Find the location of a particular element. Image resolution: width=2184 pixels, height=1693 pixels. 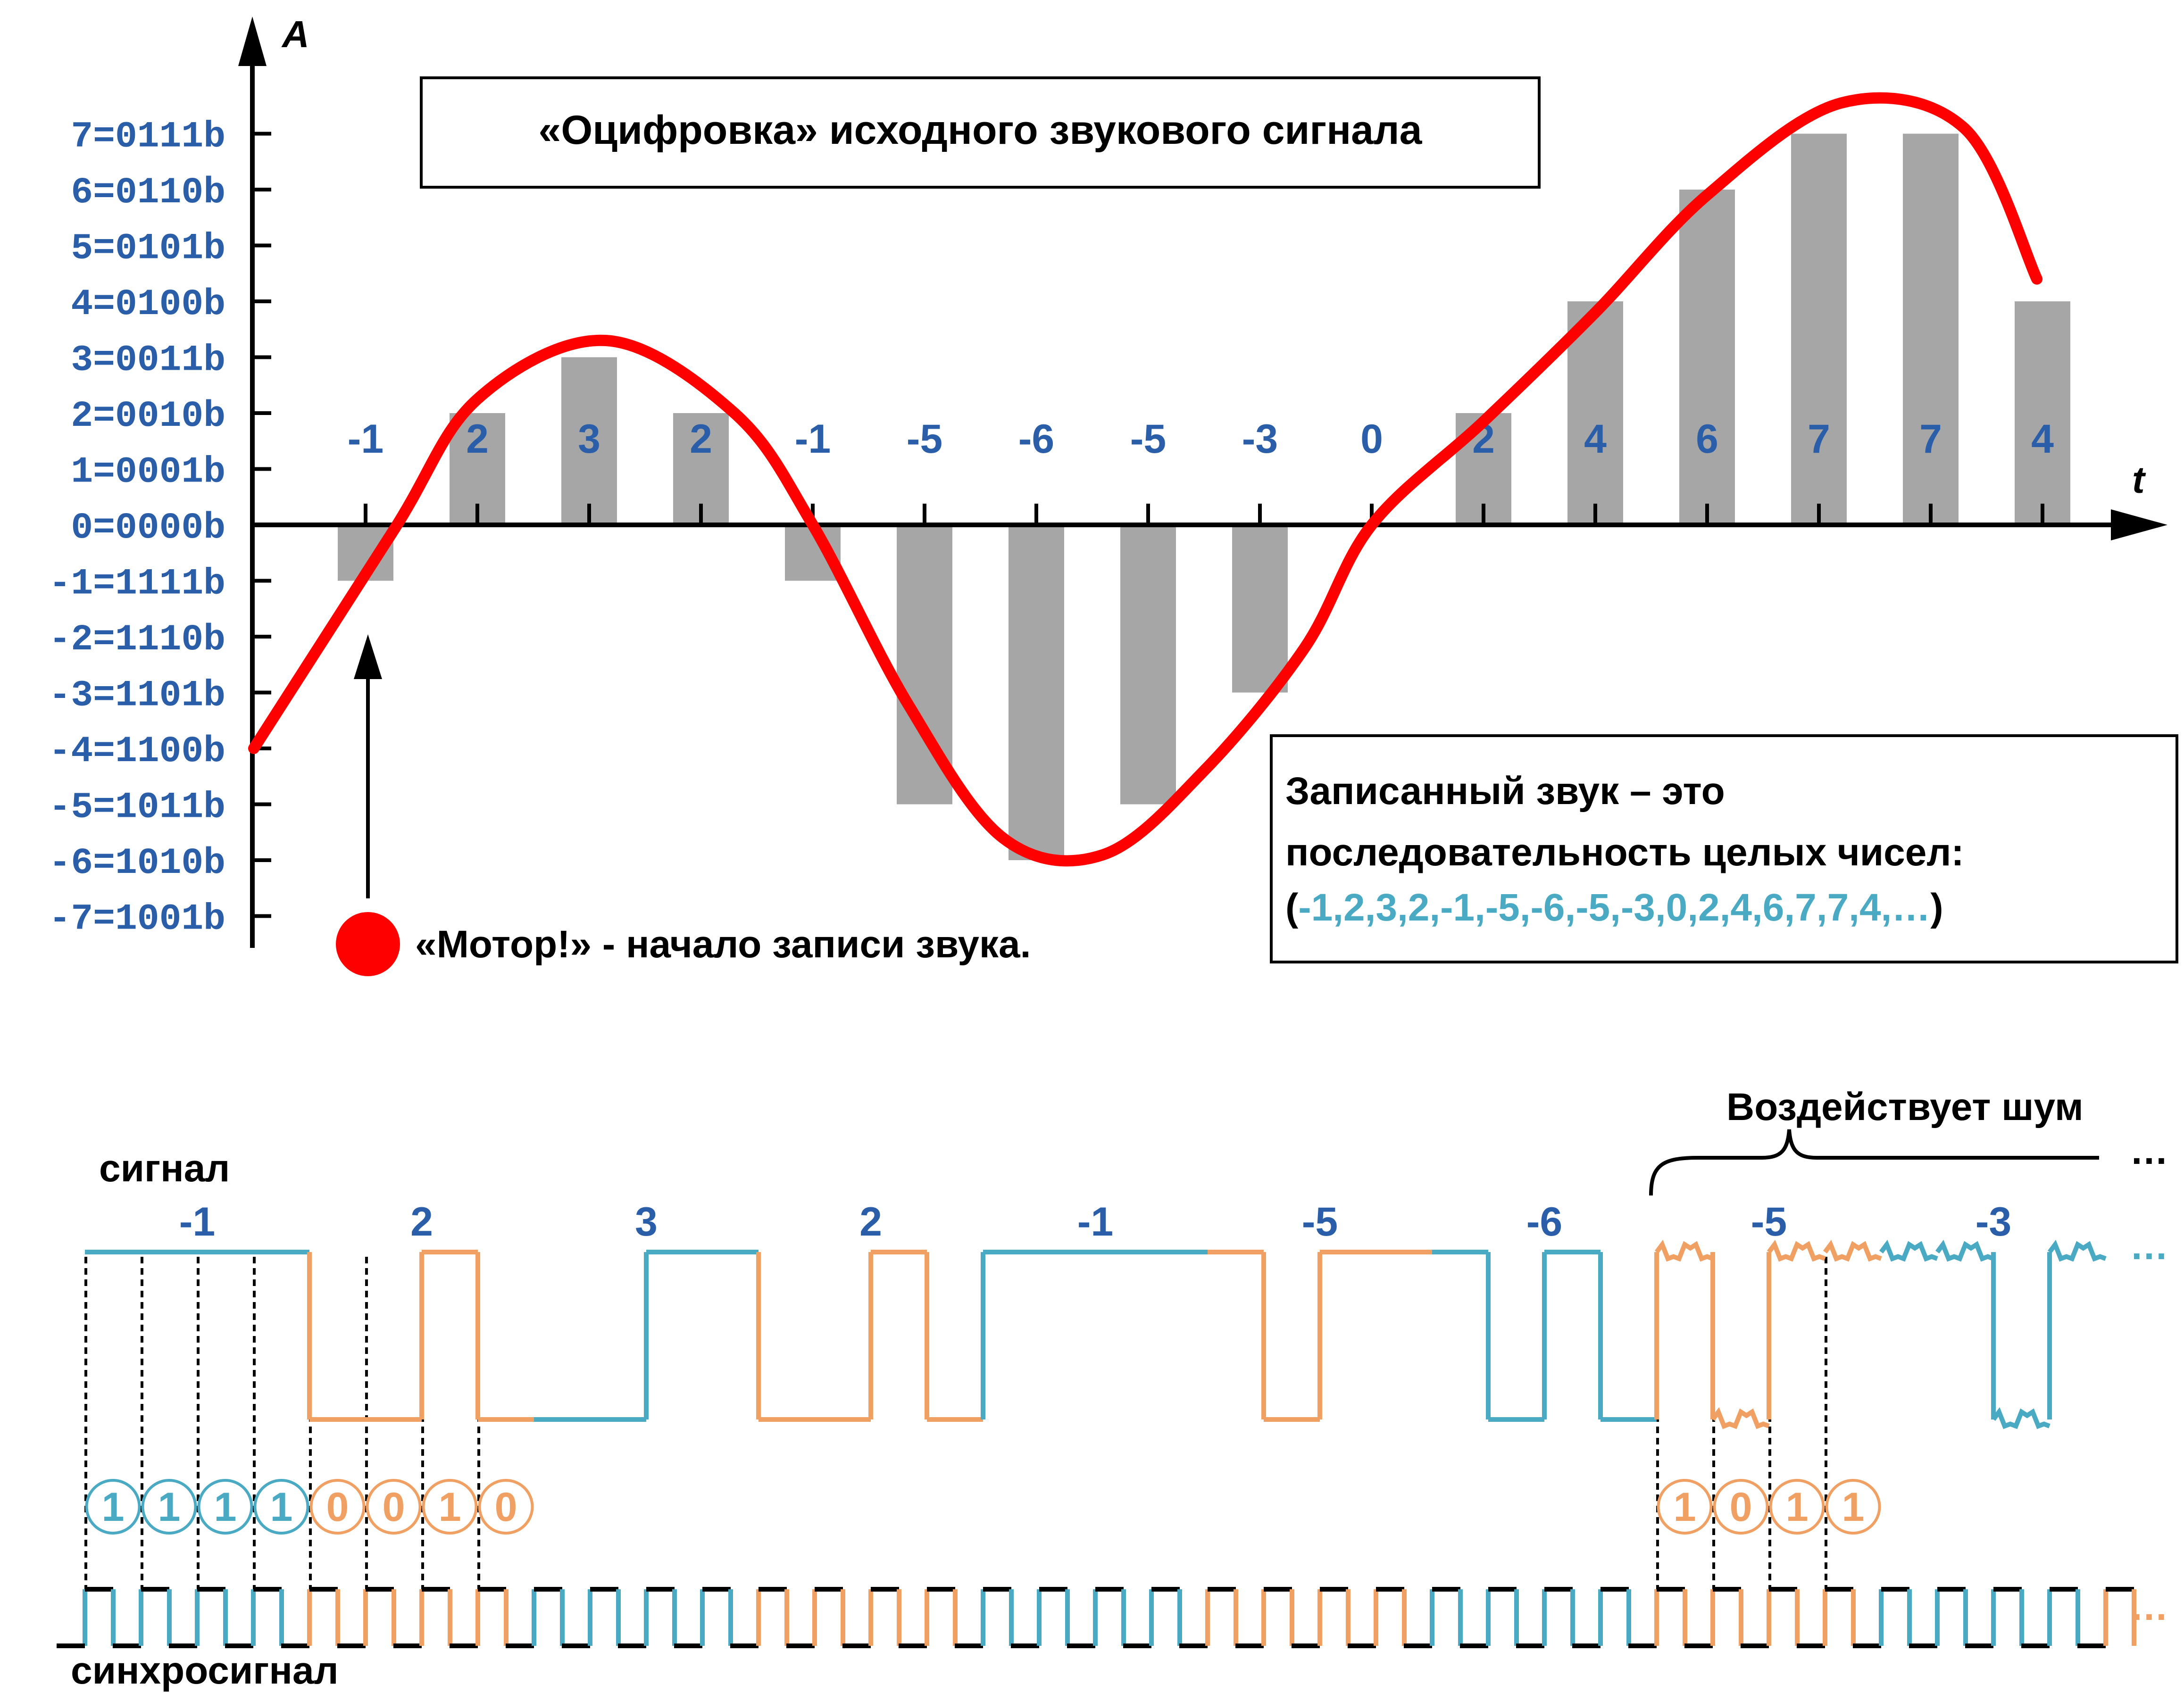

signal-waveform is located at coordinates (1096, 1334).